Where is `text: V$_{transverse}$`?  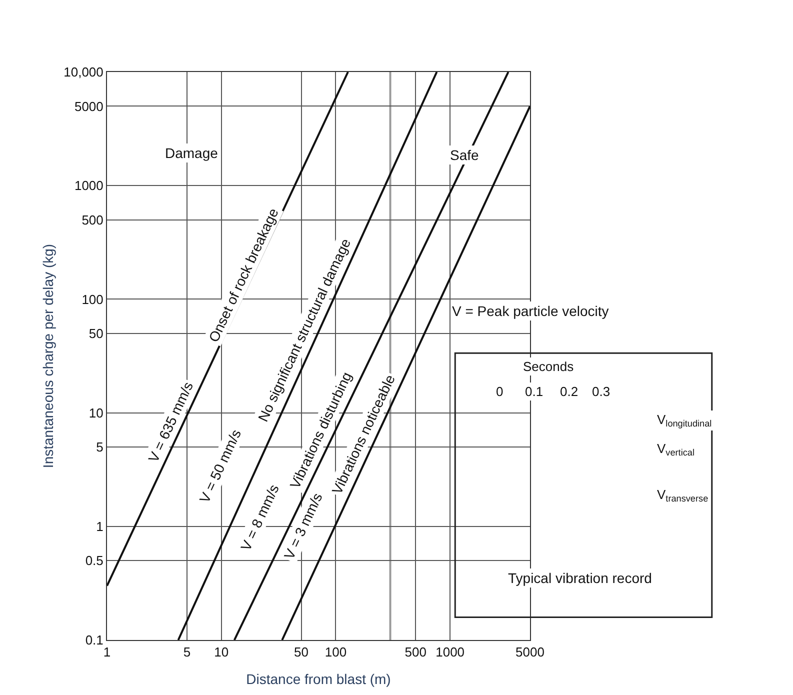 text: V$_{transverse}$ is located at coordinates (682, 495).